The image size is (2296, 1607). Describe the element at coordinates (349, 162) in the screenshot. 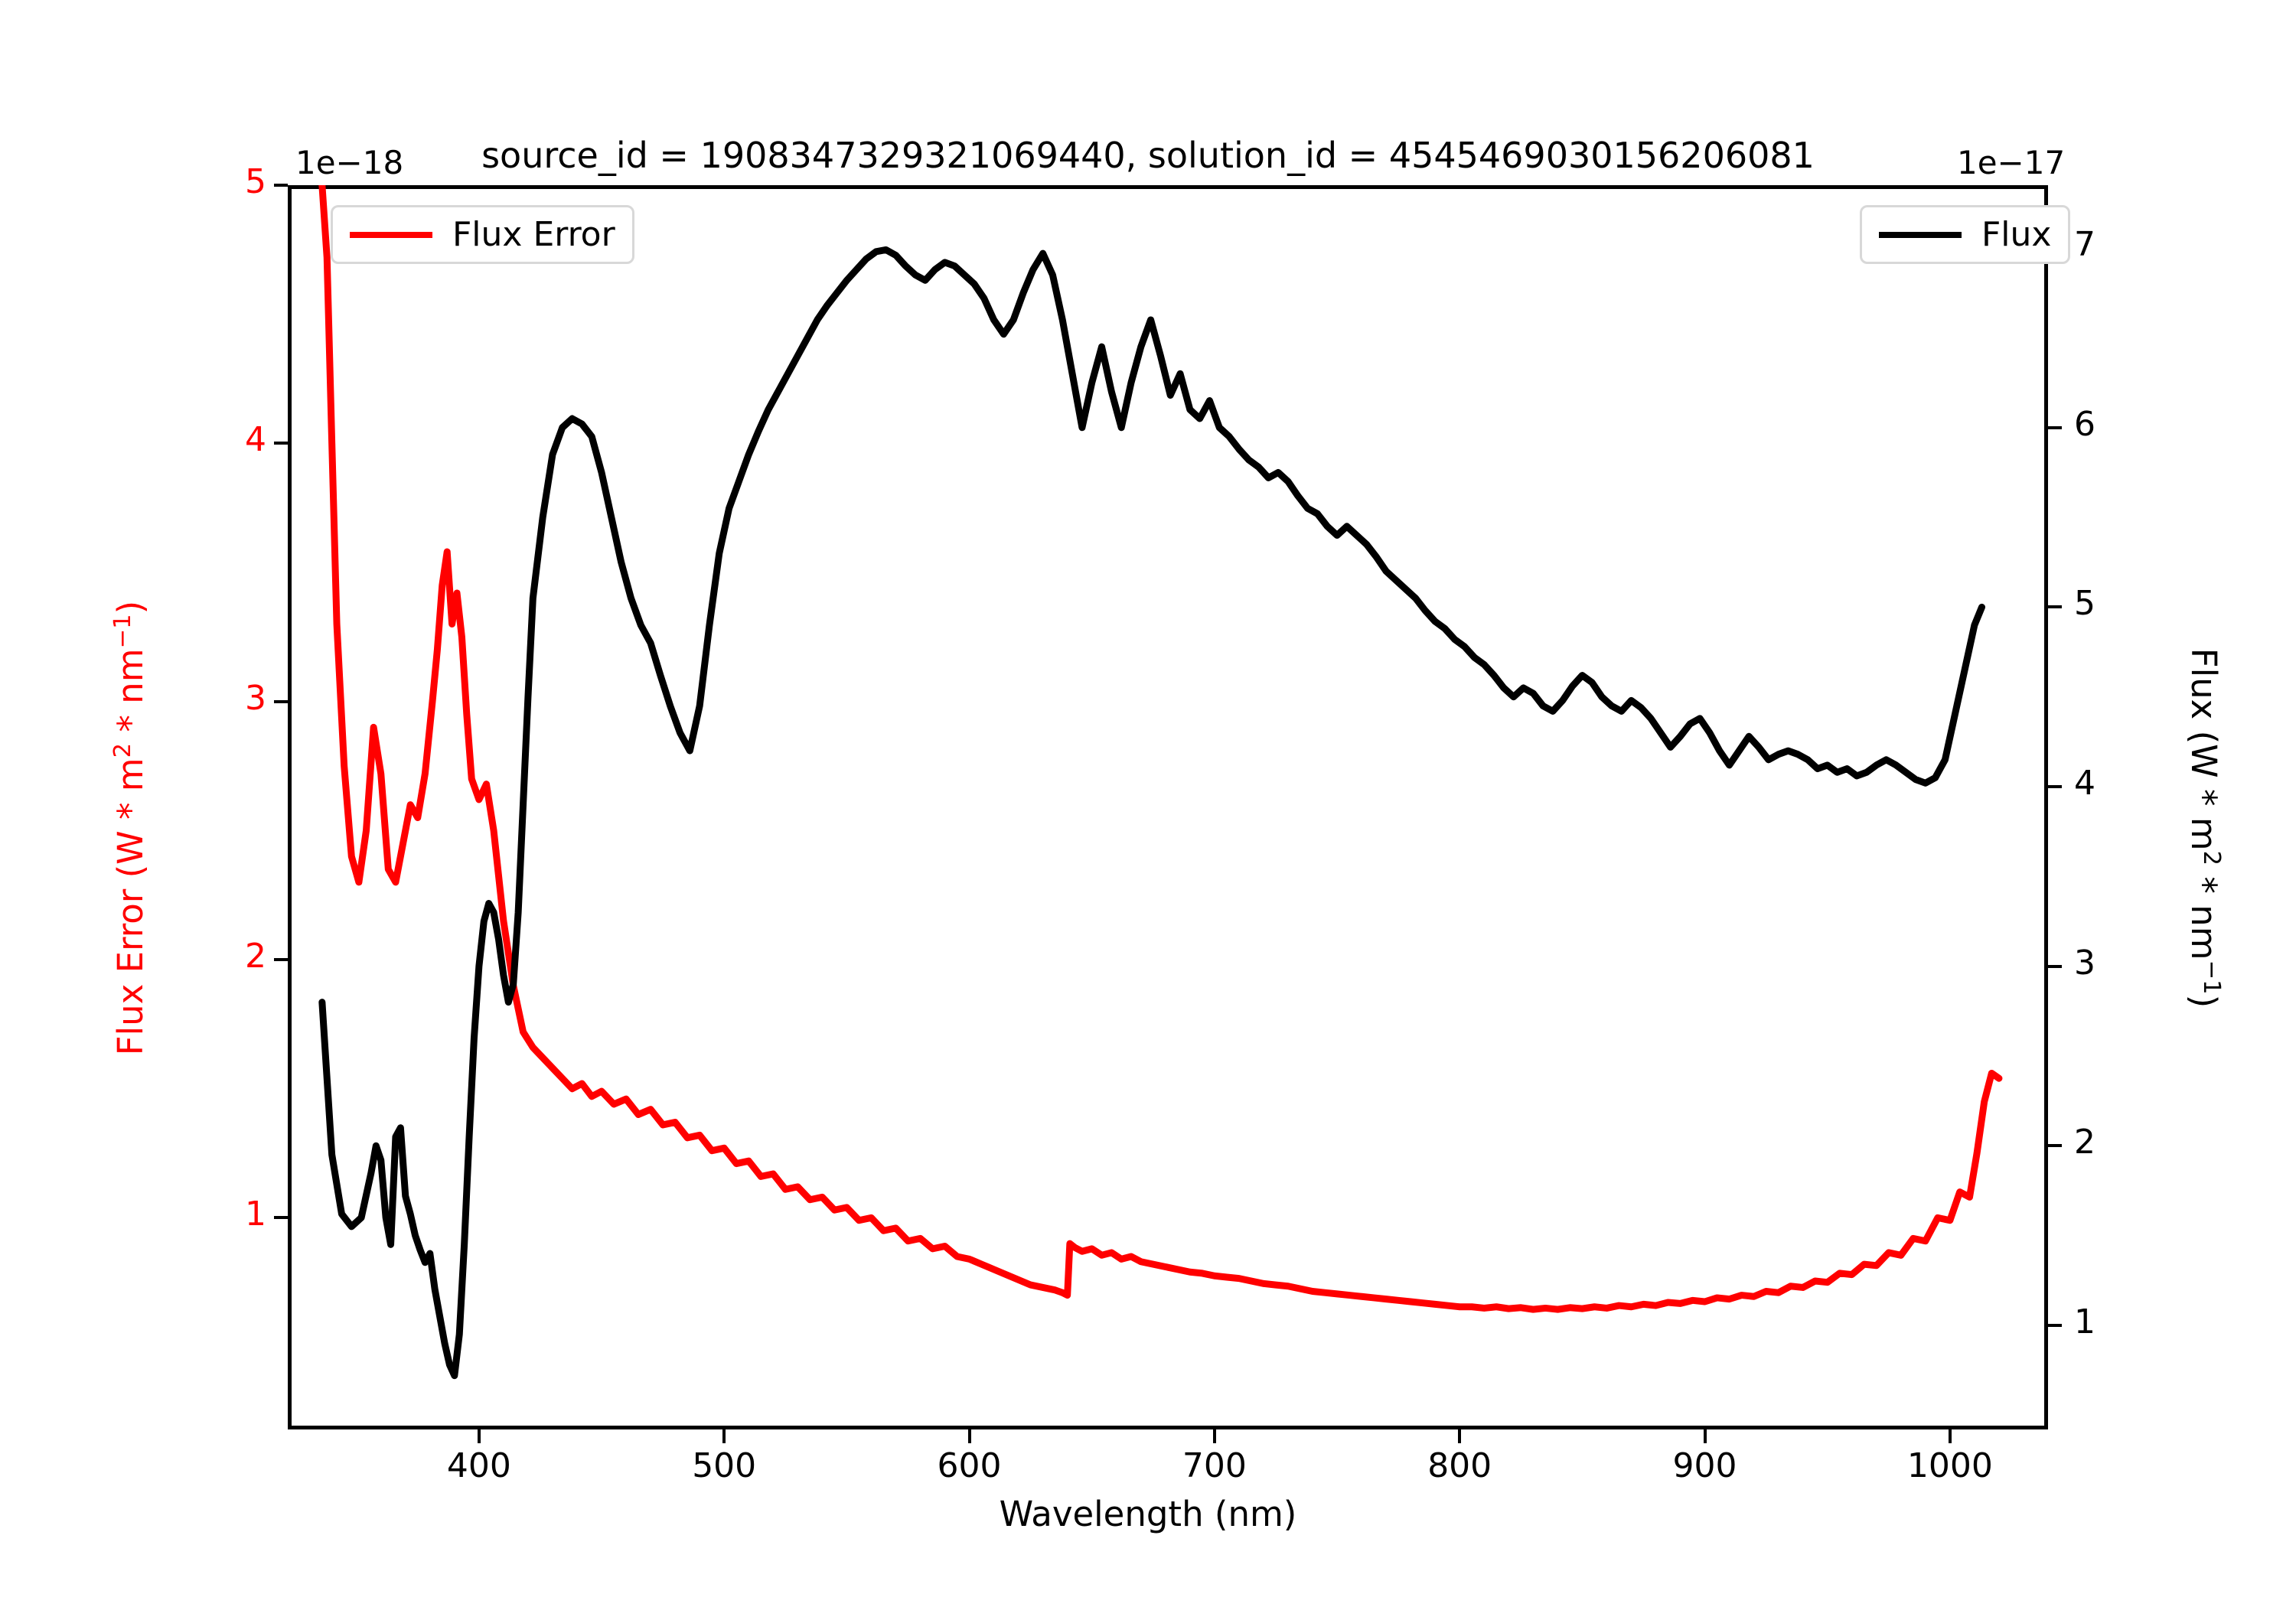

I see `left-axis-exponent: 1e−18` at that location.